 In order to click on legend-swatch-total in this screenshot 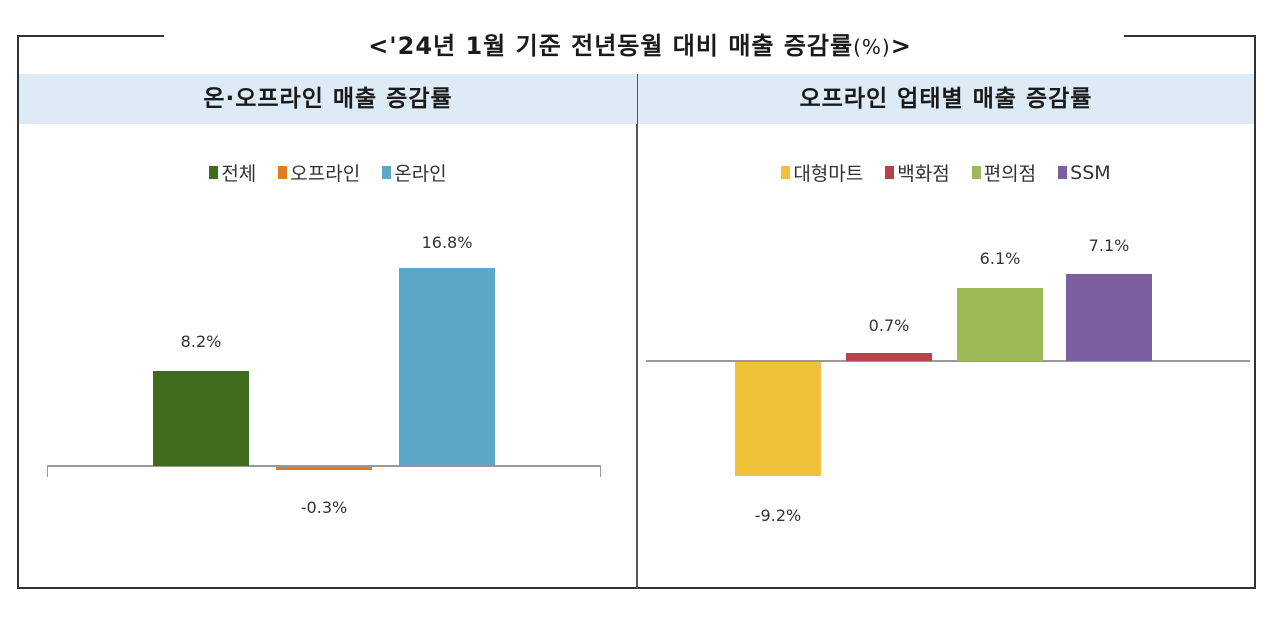, I will do `click(214, 172)`.